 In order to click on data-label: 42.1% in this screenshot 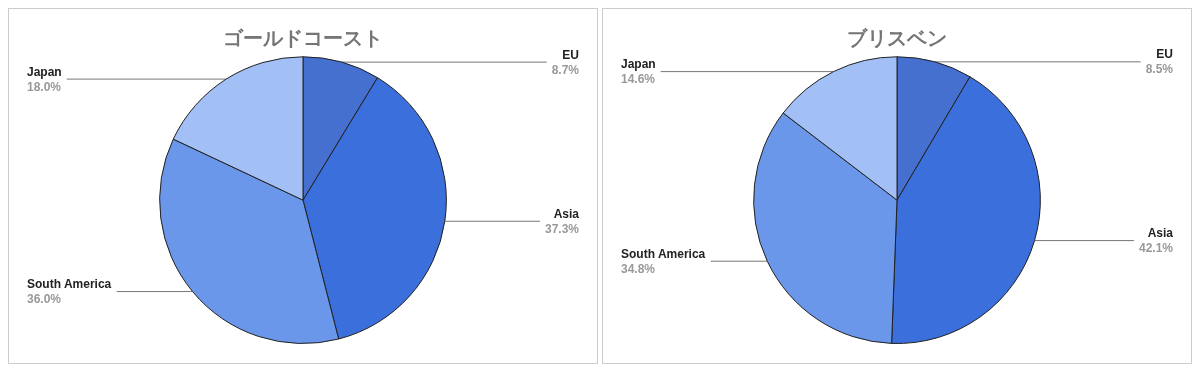, I will do `click(1156, 248)`.